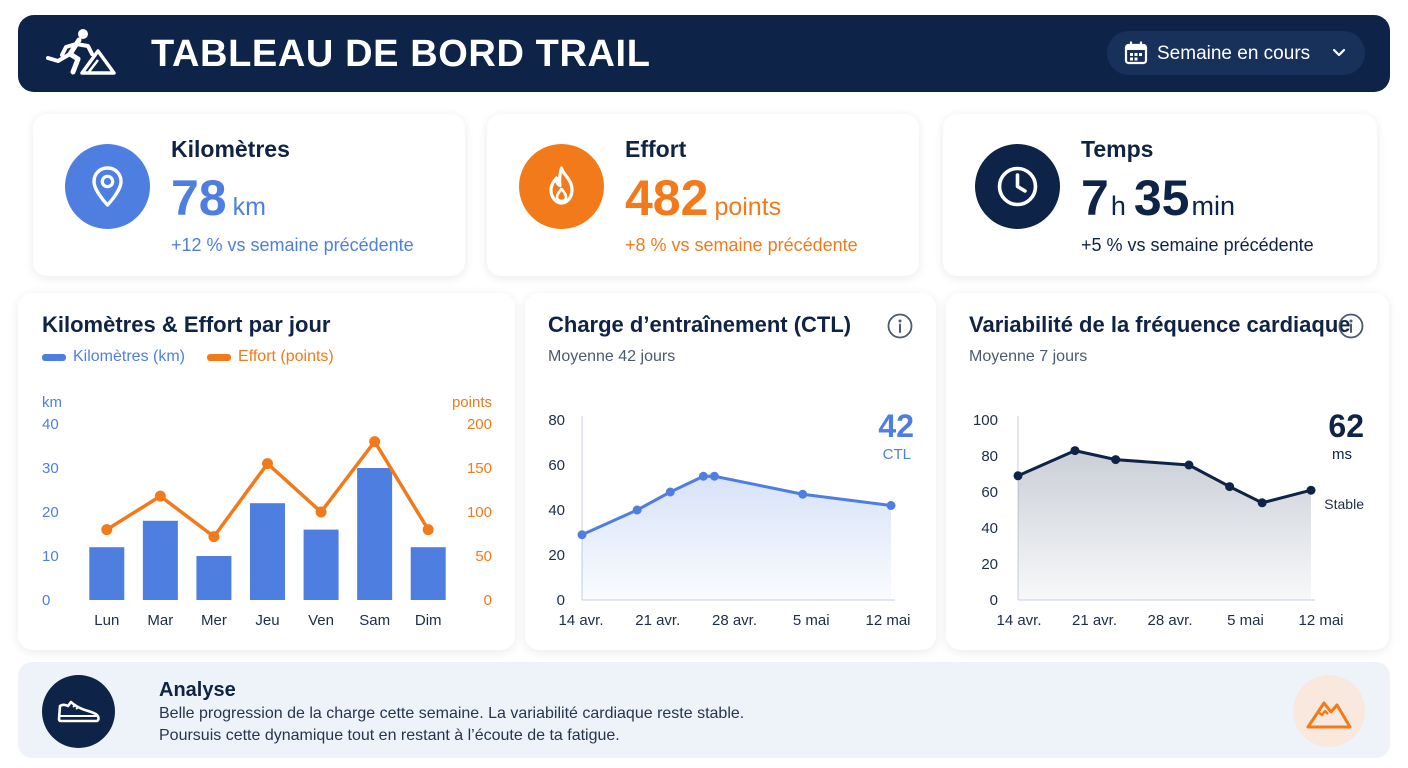 Image resolution: width=1408 pixels, height=768 pixels. I want to click on running-shoe-icon, so click(78, 711).